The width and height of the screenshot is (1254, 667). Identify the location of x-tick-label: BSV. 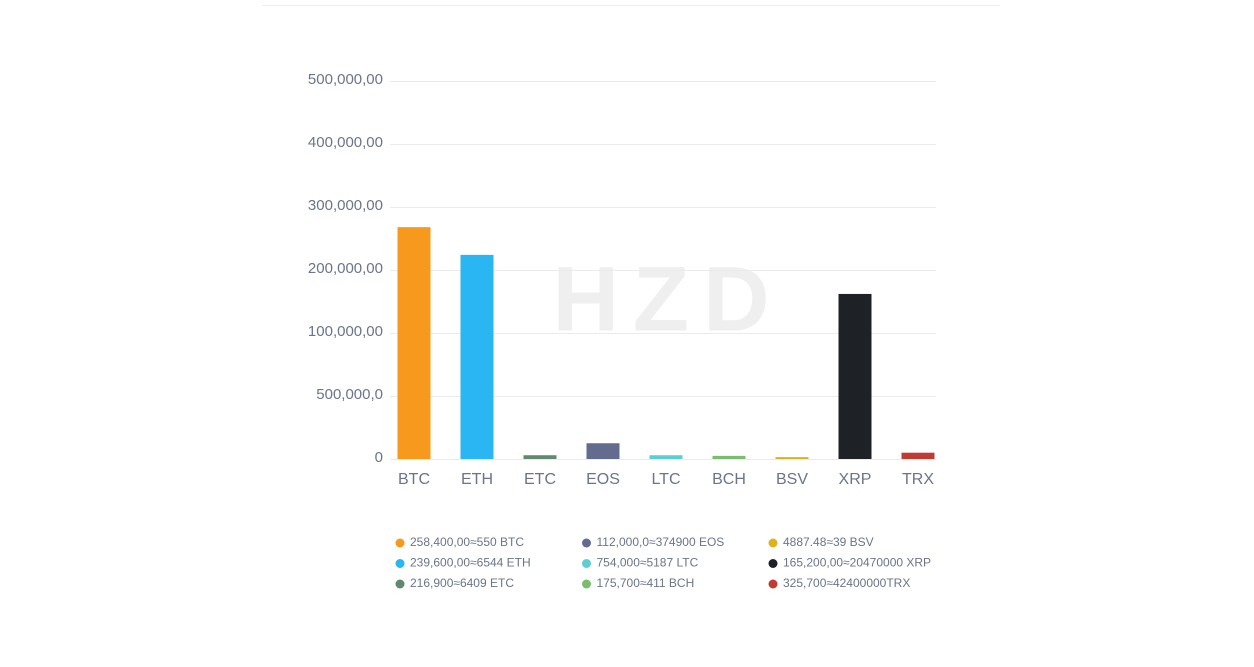
(792, 479).